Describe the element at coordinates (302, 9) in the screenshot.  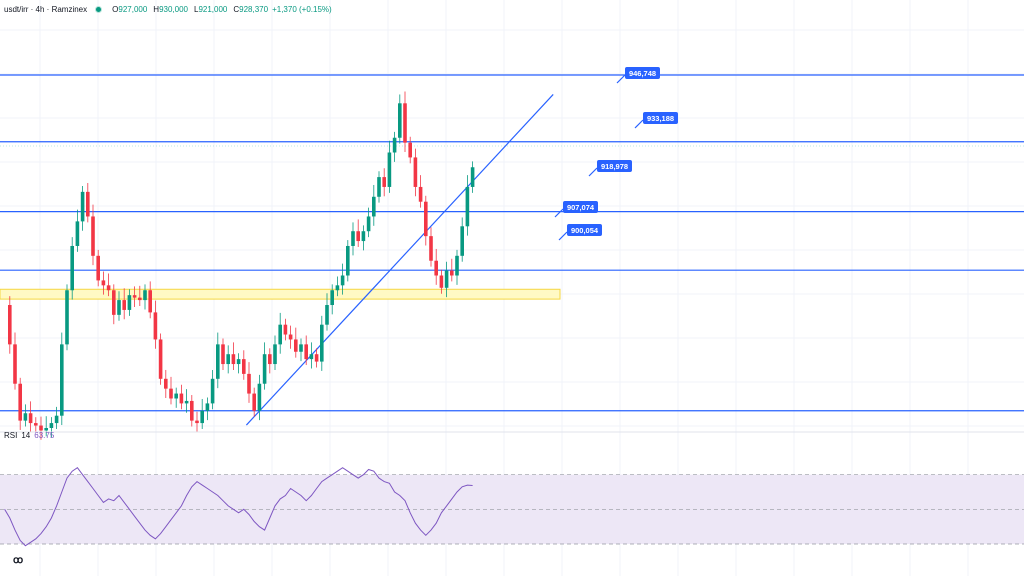
I see `change-value: +1,370 (+0.15%)` at that location.